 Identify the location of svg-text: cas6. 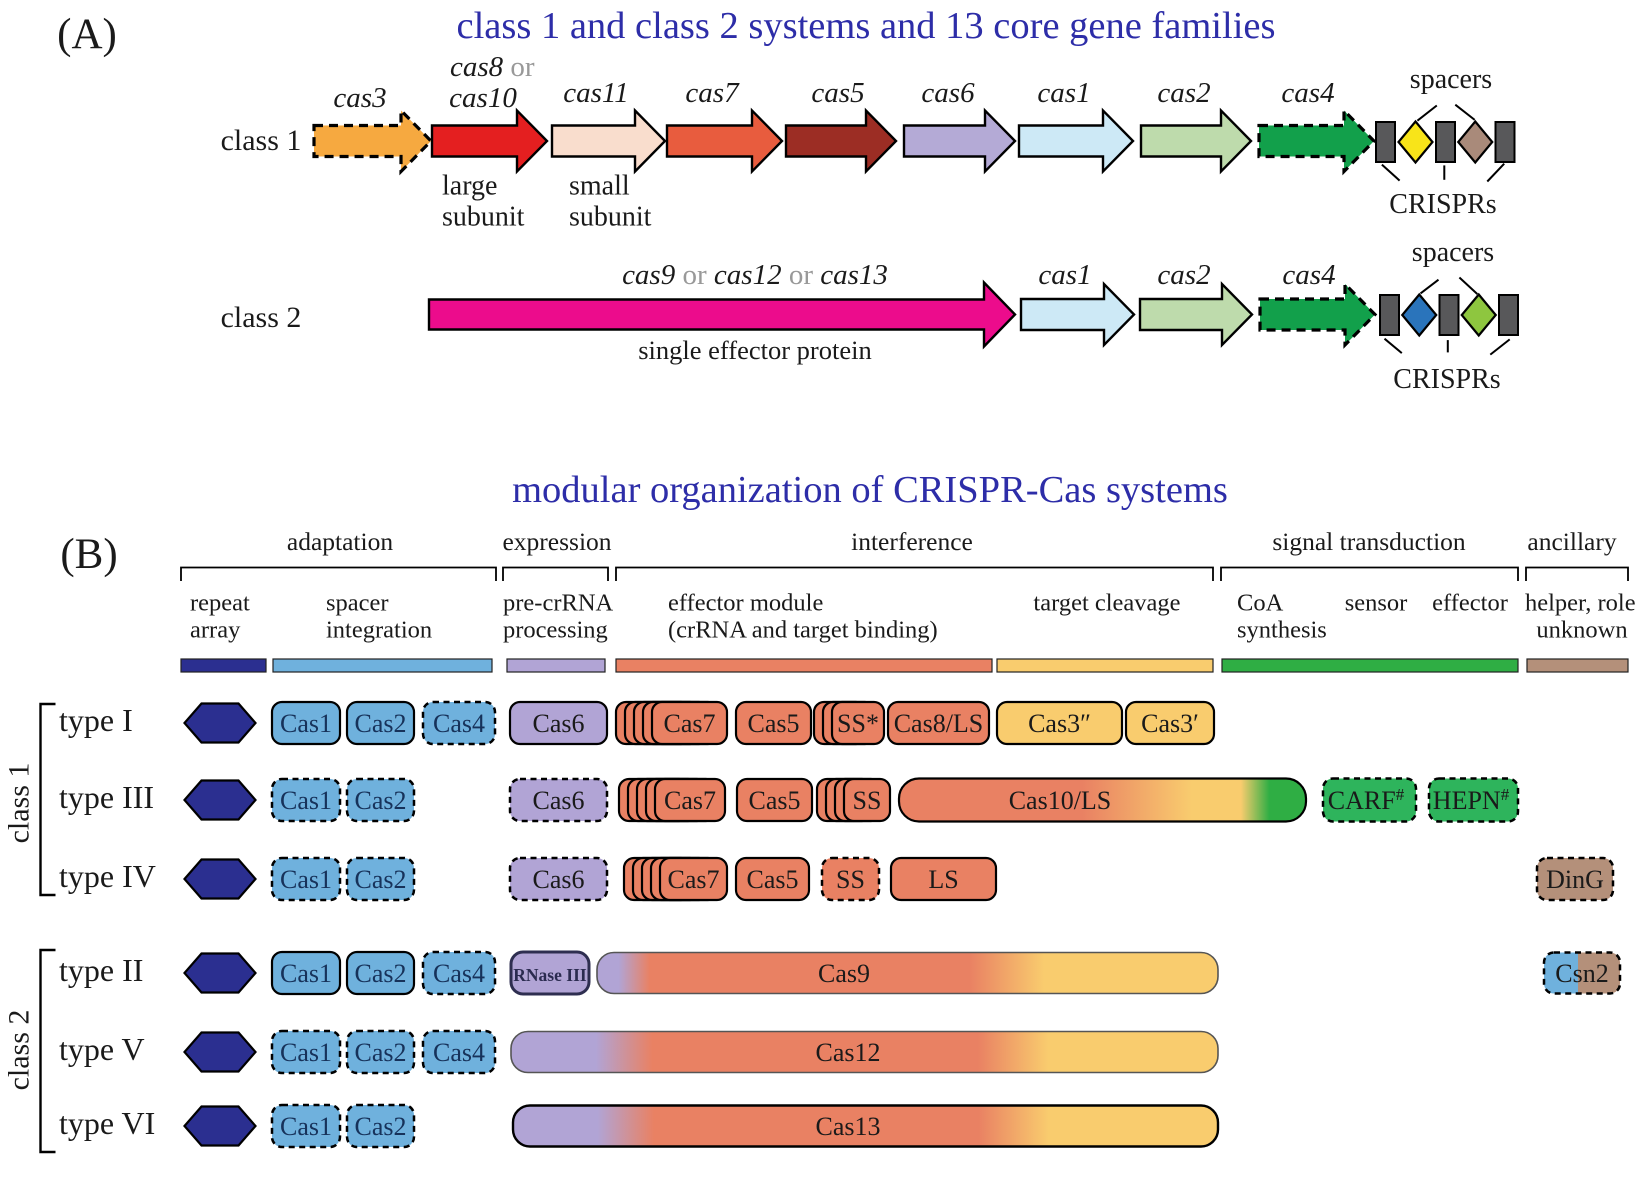
(948, 93).